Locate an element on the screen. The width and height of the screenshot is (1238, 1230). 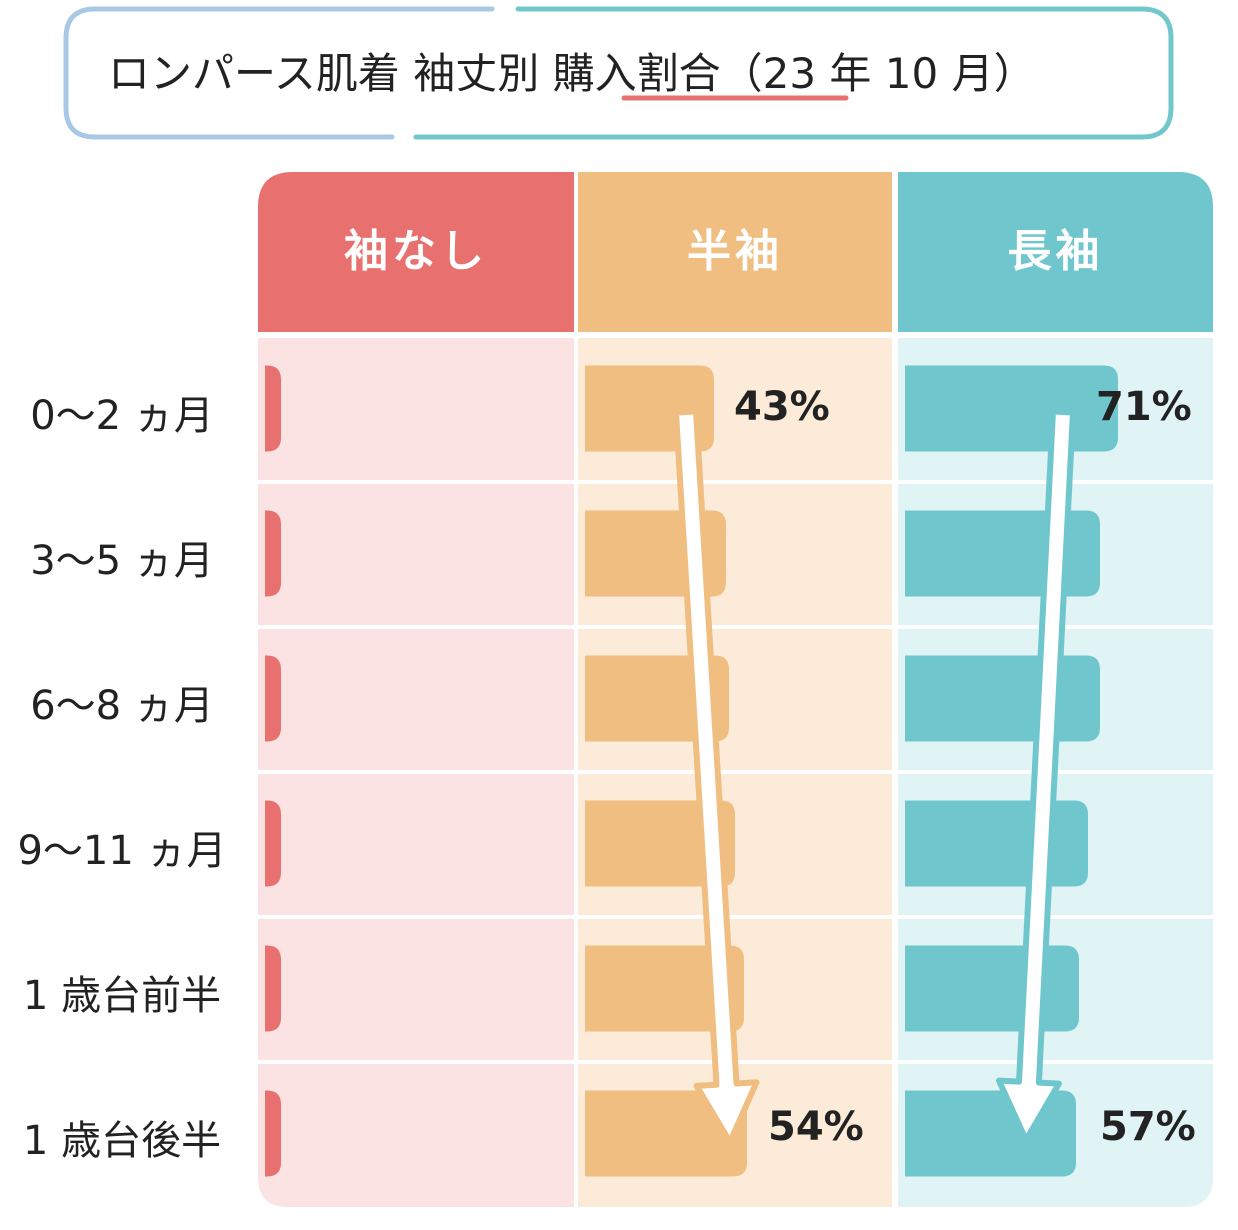
title-suffix: （23 年 10 月） is located at coordinates (878, 73).